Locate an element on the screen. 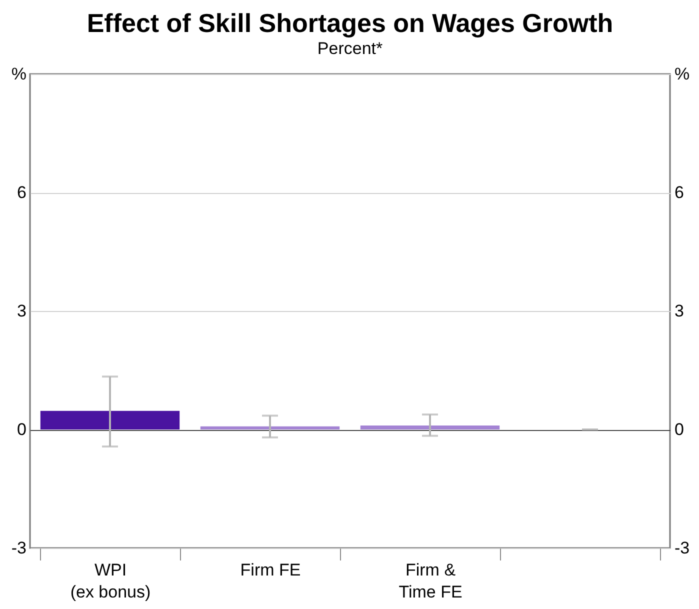  y-tick-label: 3 is located at coordinates (21, 311).